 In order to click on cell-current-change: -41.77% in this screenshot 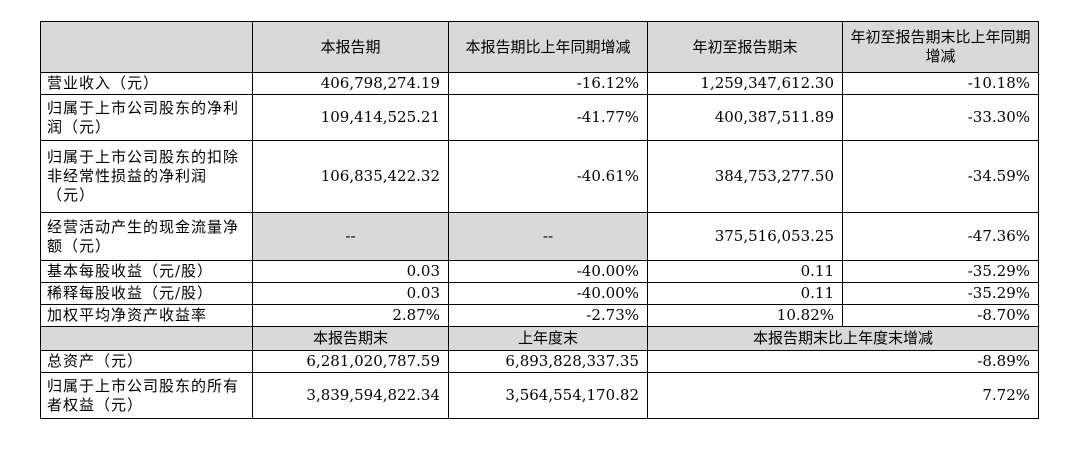, I will do `click(548, 117)`.